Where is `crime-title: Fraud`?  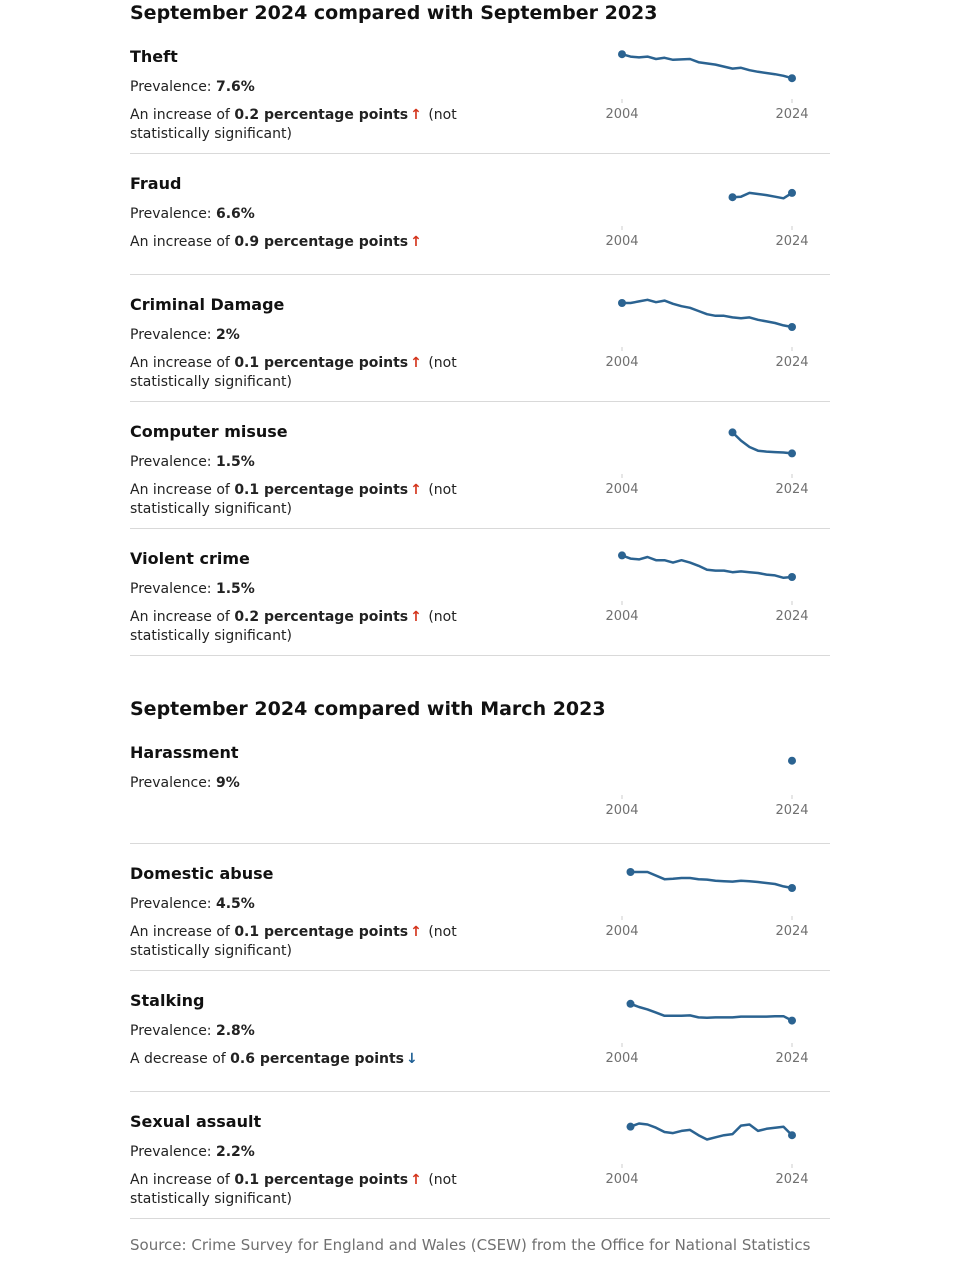
crime-title: Fraud is located at coordinates (156, 183).